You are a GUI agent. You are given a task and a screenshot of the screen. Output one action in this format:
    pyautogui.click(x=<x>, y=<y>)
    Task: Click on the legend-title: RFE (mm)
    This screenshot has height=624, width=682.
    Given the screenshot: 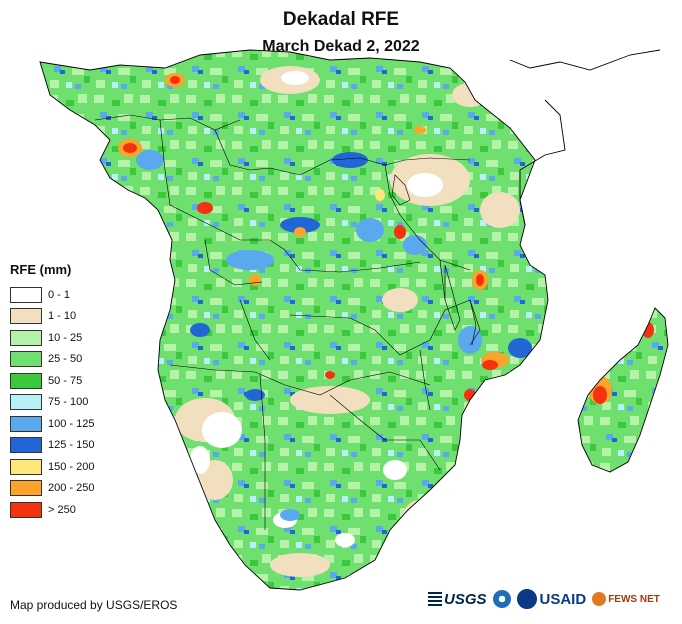 What is the action you would take?
    pyautogui.click(x=41, y=269)
    